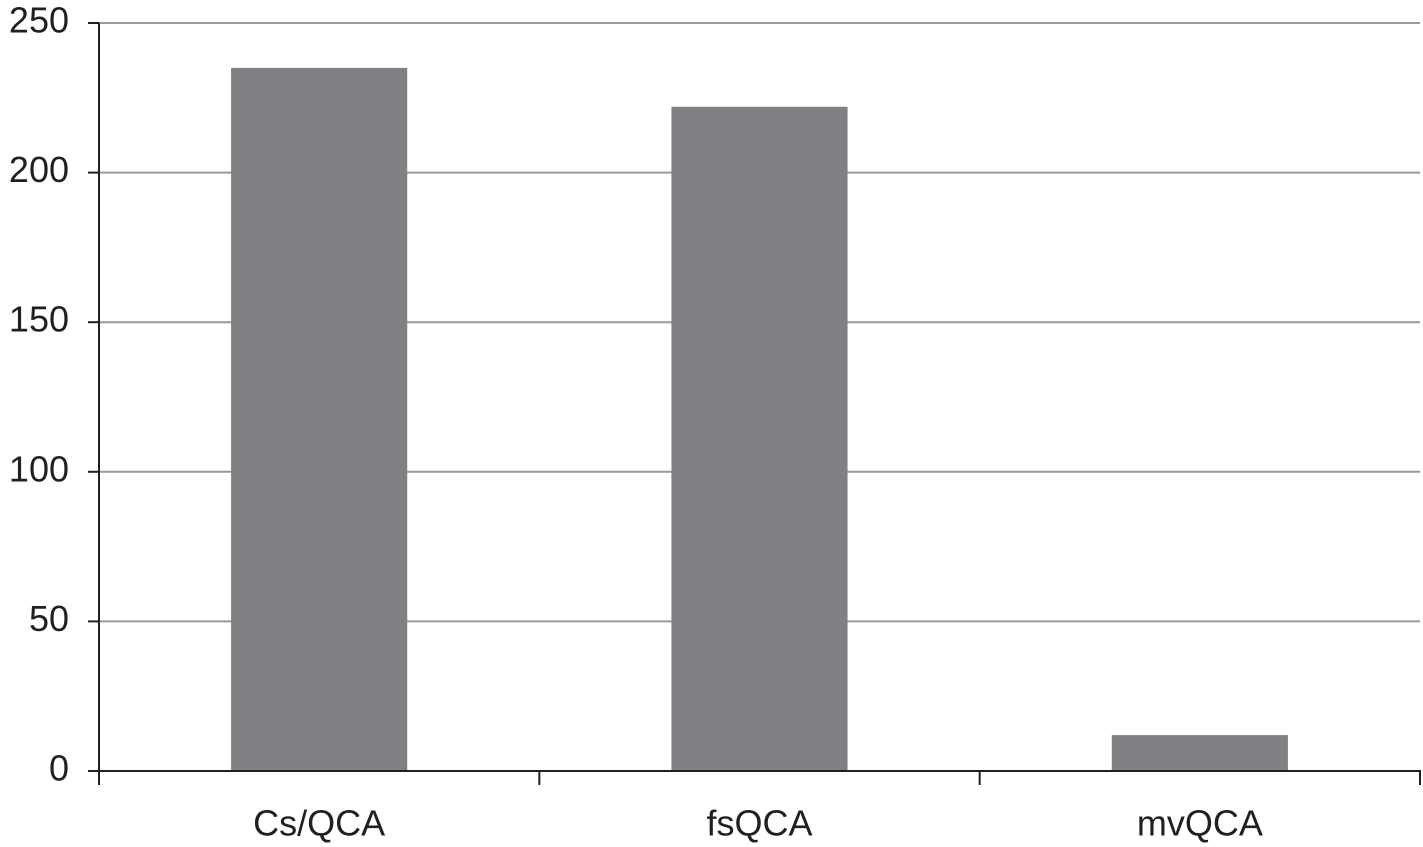  What do you see at coordinates (39, 319) in the screenshot?
I see `y-tick-label: 150` at bounding box center [39, 319].